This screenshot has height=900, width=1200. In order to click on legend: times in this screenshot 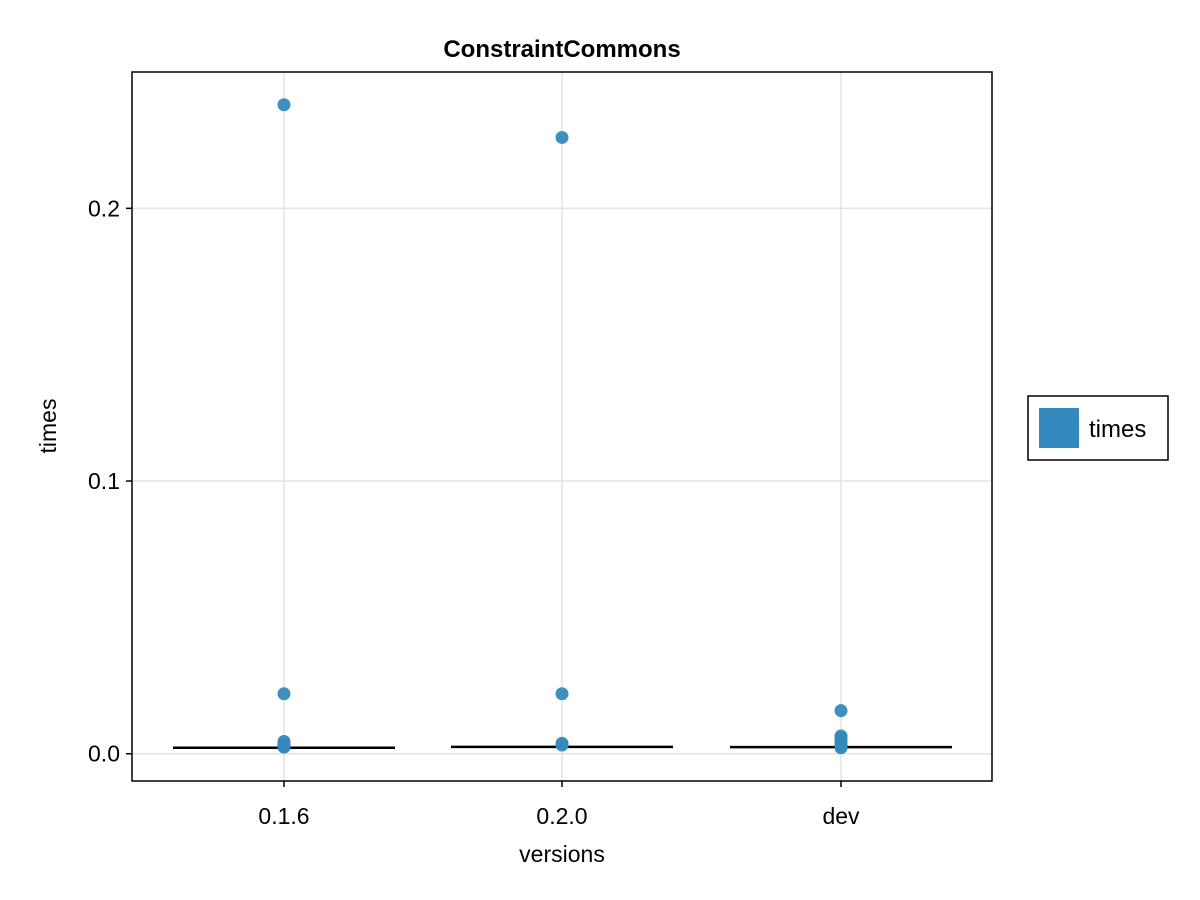, I will do `click(1098, 428)`.